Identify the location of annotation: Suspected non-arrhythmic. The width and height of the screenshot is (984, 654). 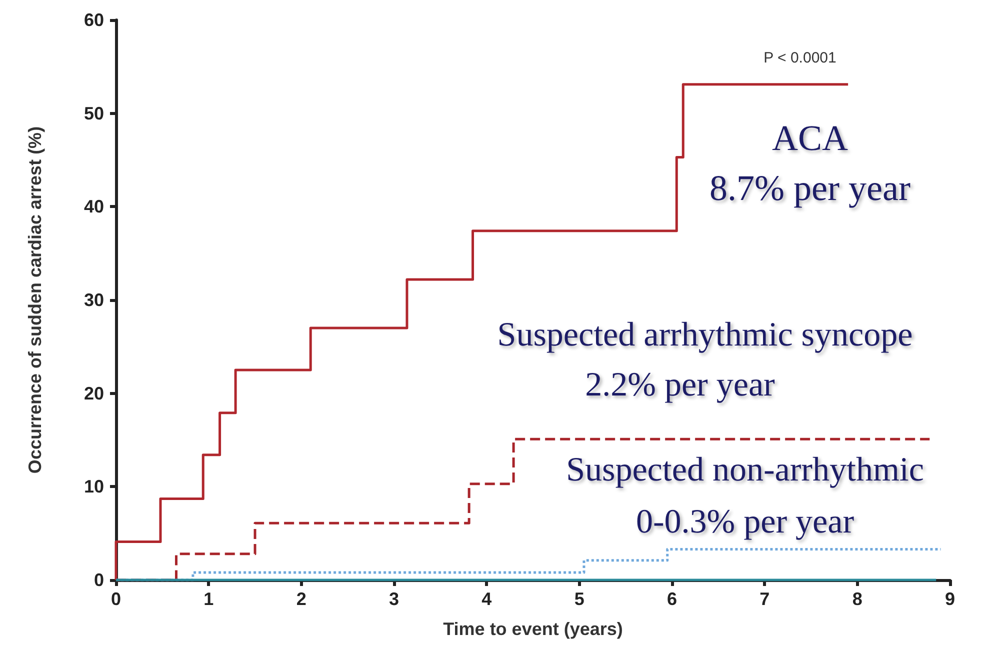
(745, 470).